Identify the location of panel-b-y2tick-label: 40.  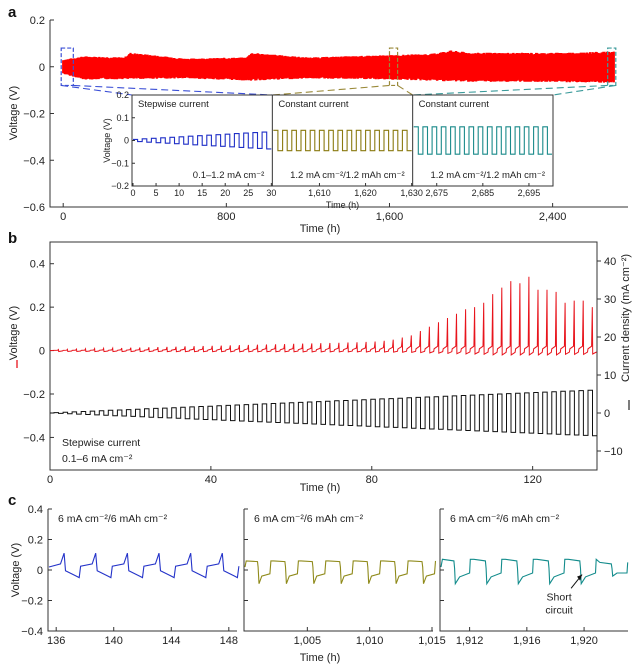
(610, 262).